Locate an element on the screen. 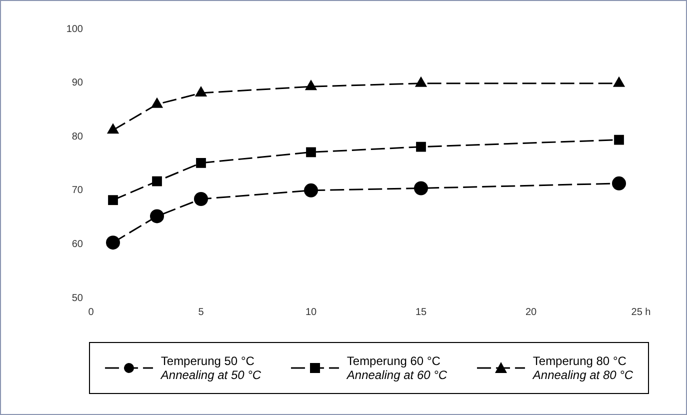  x-tick-label: 25 h is located at coordinates (641, 312).